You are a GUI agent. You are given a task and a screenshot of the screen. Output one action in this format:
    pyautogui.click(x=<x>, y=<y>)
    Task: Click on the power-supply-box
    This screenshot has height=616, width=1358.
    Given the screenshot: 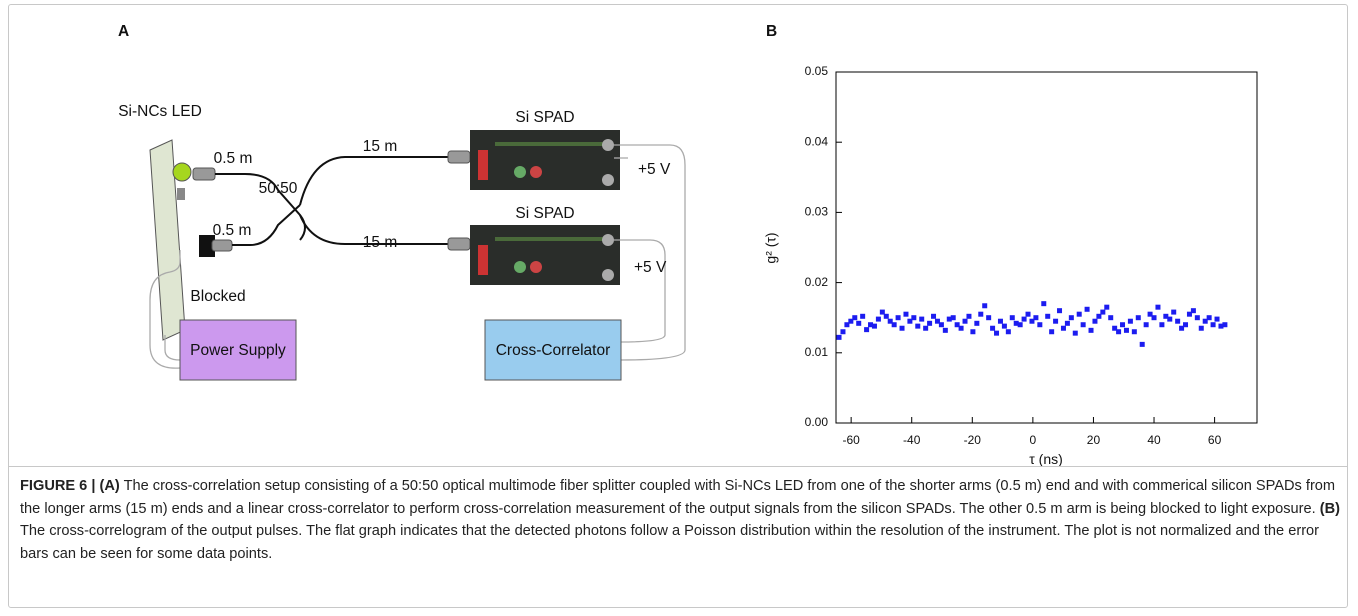 What is the action you would take?
    pyautogui.click(x=238, y=350)
    